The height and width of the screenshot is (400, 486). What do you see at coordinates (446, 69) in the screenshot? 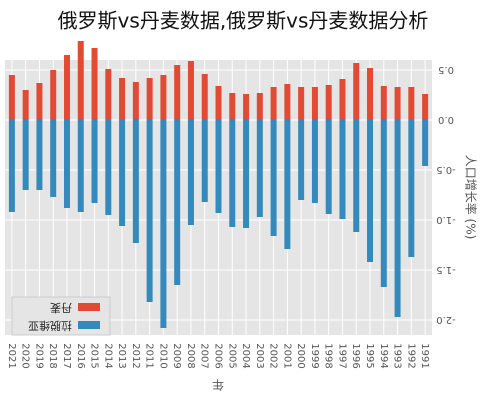
I see `y-tick-label: 0.5` at bounding box center [446, 69].